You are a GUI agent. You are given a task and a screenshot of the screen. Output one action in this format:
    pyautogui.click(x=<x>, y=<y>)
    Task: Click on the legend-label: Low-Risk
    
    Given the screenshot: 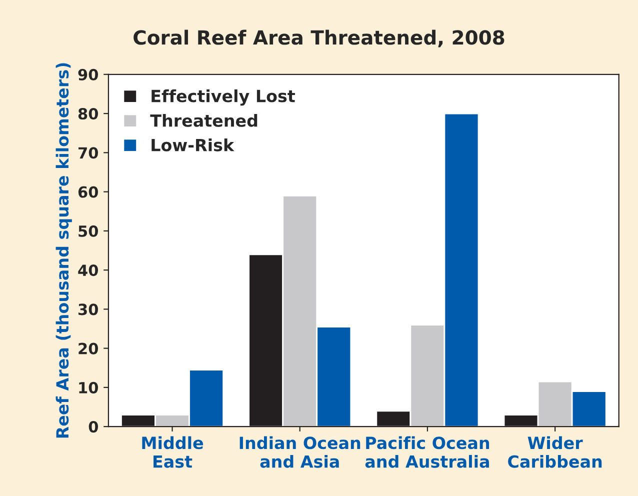 What is the action you would take?
    pyautogui.click(x=193, y=145)
    